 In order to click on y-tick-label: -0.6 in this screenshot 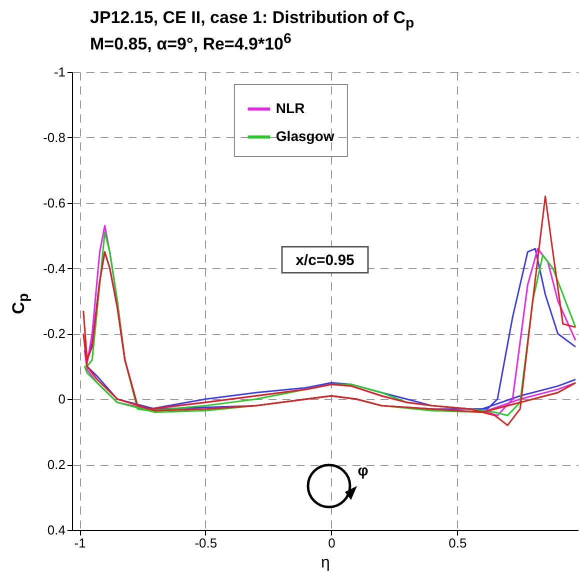, I will do `click(54, 202)`.